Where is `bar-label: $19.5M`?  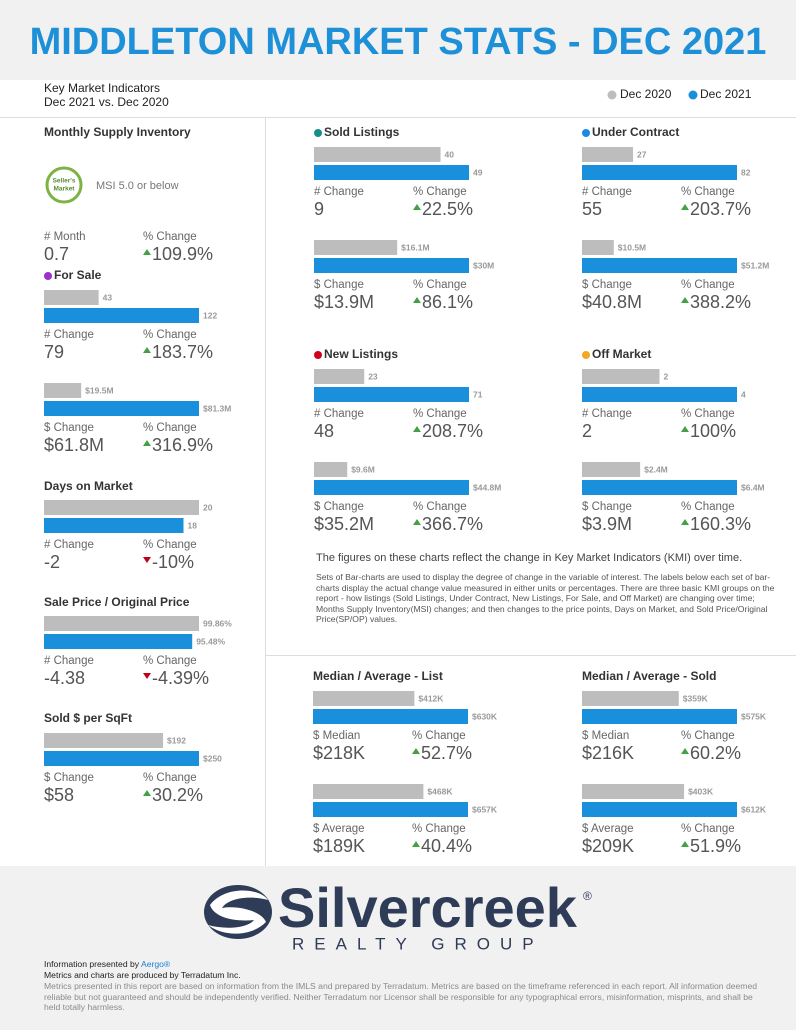
bar-label: $19.5M is located at coordinates (99, 390).